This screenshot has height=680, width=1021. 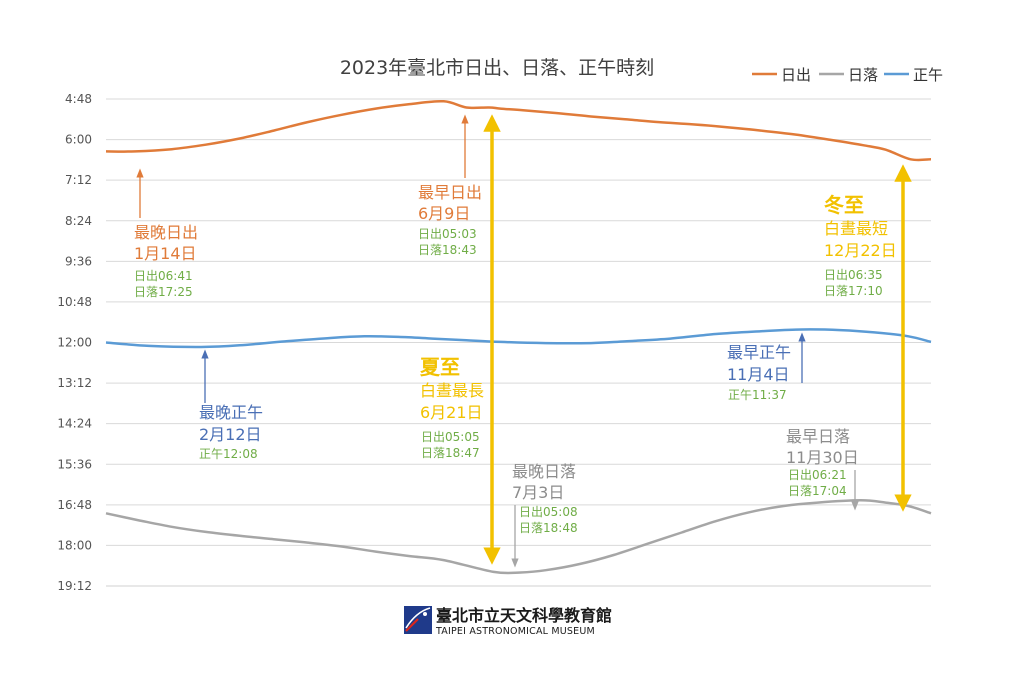 I want to click on annotation-date: 11月4日, so click(x=758, y=374).